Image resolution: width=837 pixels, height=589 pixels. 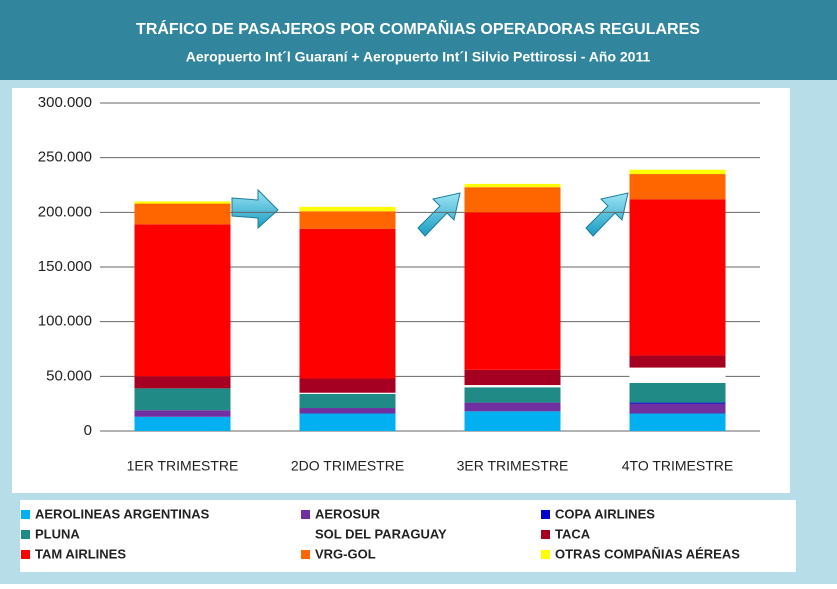 What do you see at coordinates (348, 513) in the screenshot?
I see `legend-label: AEROSUR` at bounding box center [348, 513].